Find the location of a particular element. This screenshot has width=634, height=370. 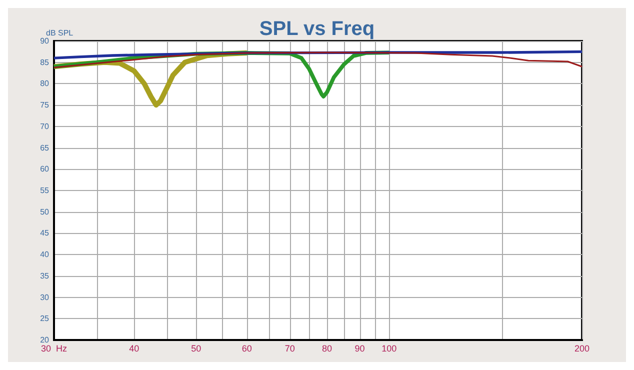

y-tick-label: 20 is located at coordinates (45, 340).